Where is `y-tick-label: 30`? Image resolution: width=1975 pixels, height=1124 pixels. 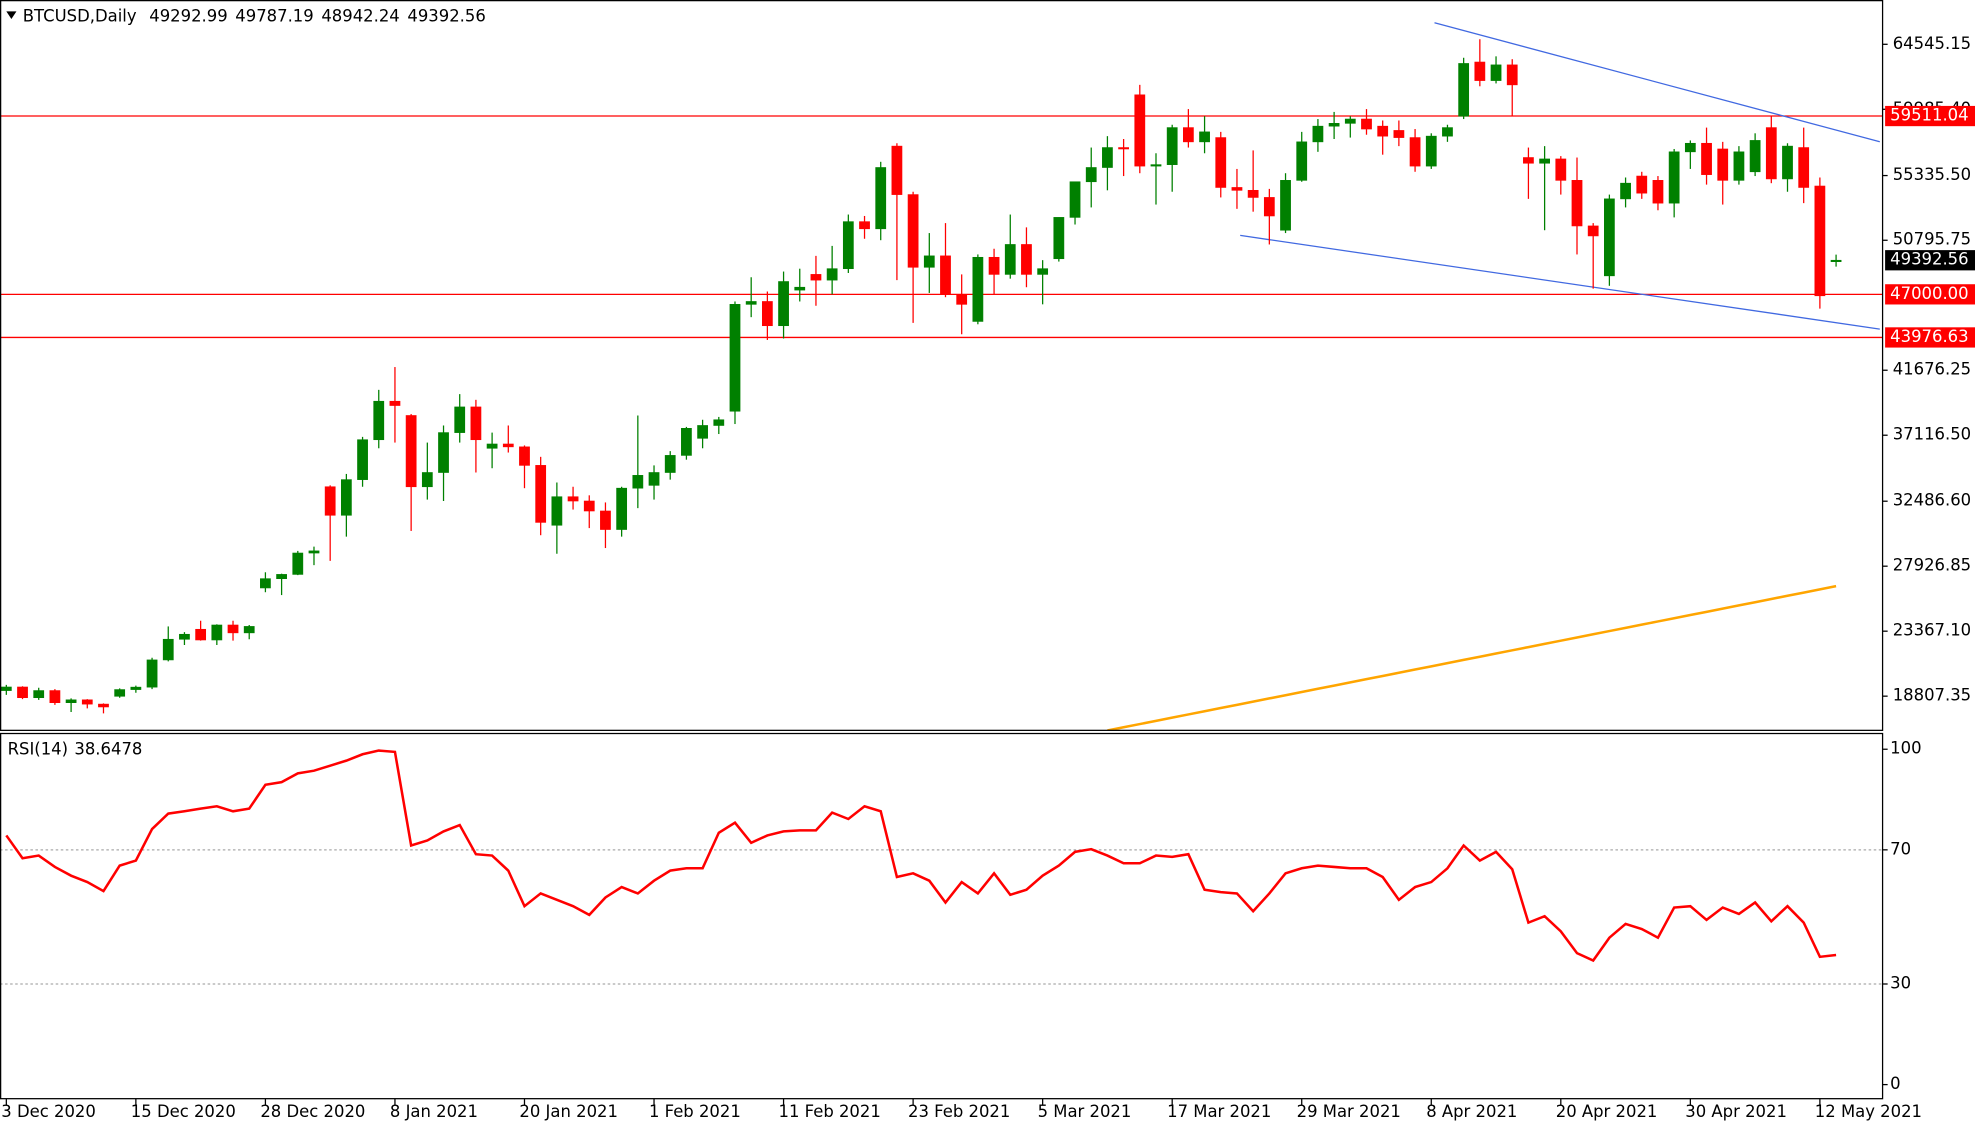
y-tick-label: 30 is located at coordinates (1900, 982).